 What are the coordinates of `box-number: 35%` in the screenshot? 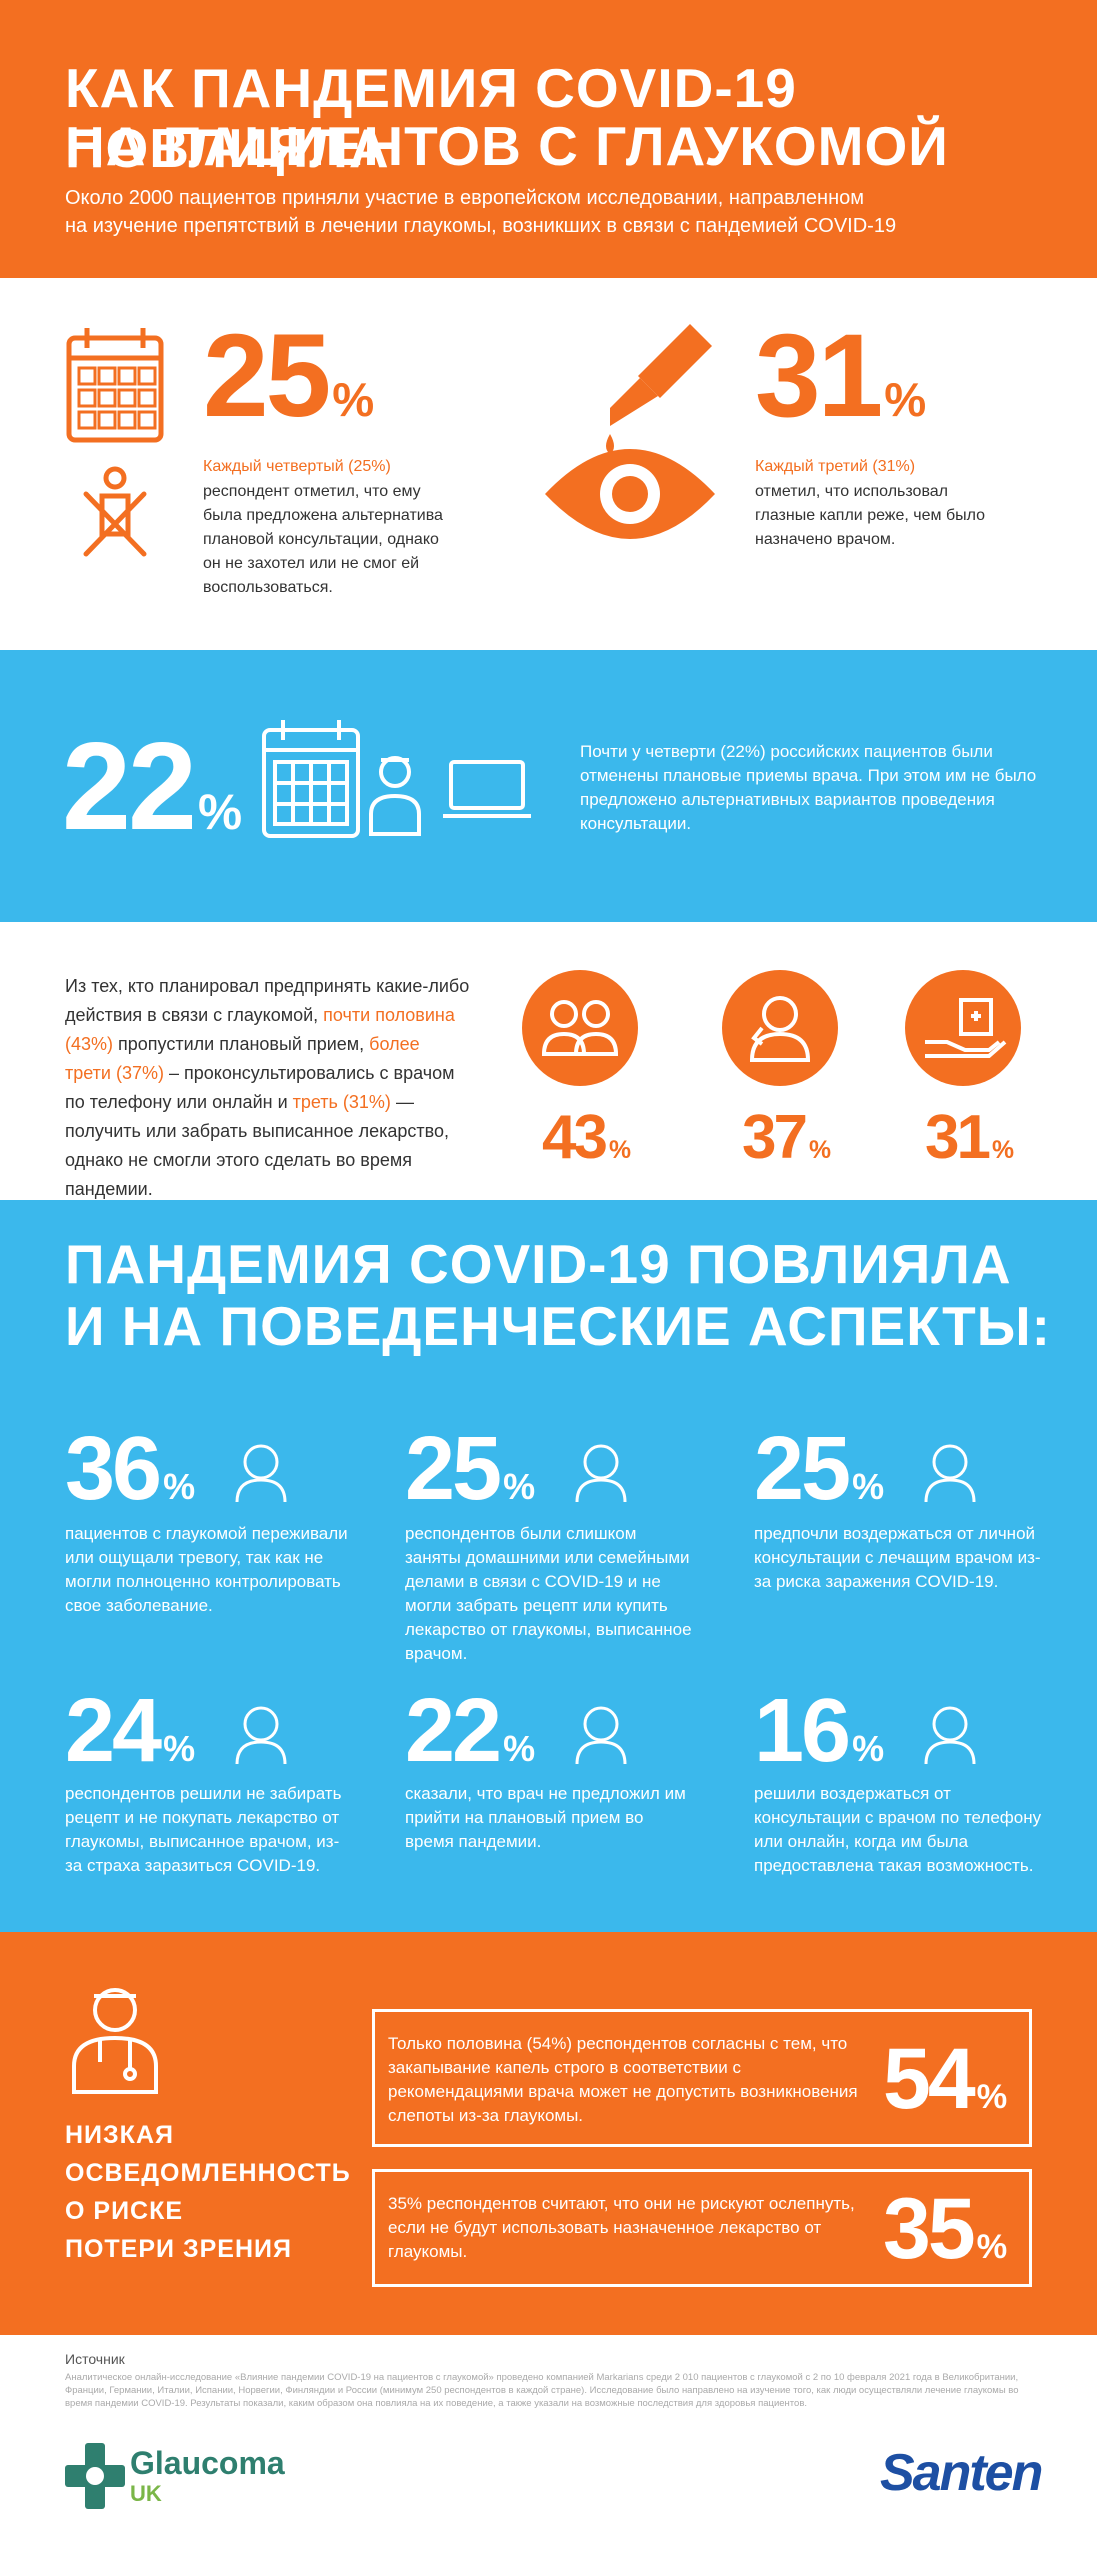 It's located at (945, 2229).